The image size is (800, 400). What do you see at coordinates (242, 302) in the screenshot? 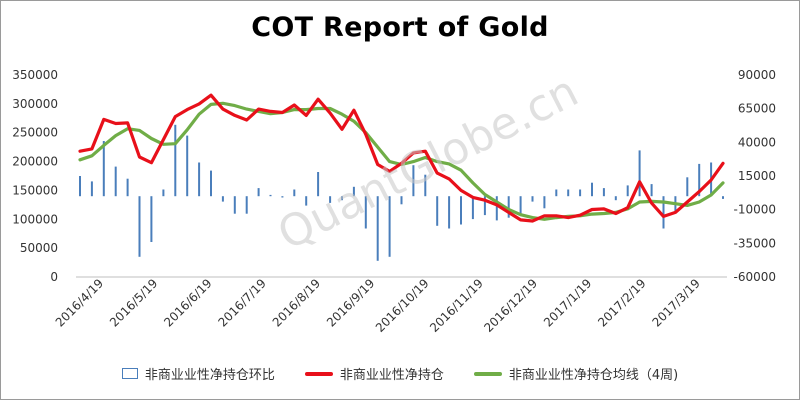
I see `x-tick-3: 2016/7/19` at bounding box center [242, 302].